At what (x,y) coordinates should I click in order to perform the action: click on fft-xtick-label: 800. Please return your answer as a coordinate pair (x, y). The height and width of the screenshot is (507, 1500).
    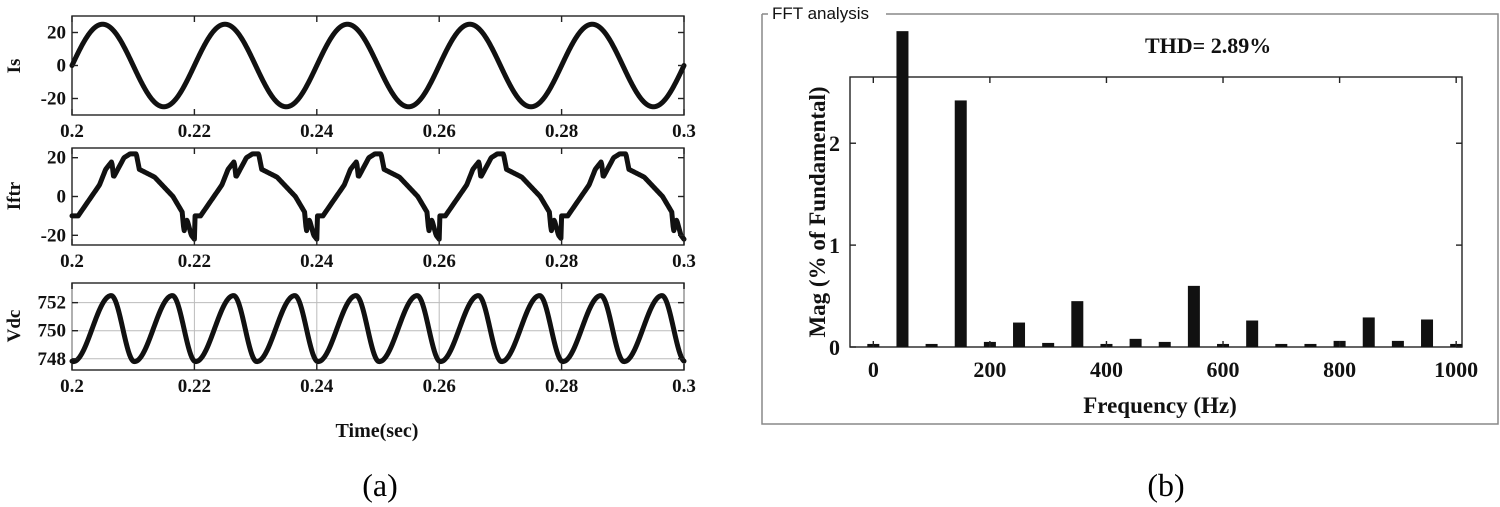
    Looking at the image, I should click on (1339, 369).